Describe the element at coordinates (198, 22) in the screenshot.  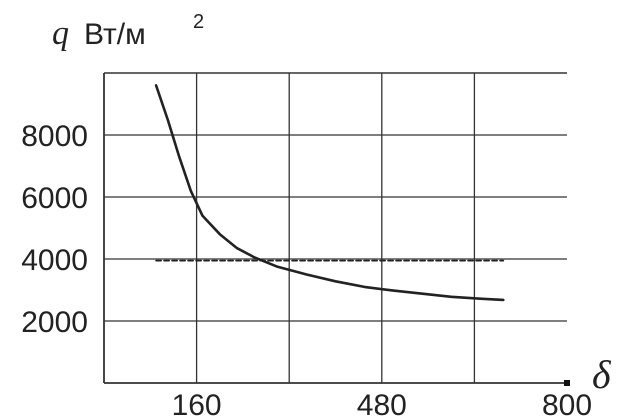
I see `y-axis-unit-superscript: 2` at that location.